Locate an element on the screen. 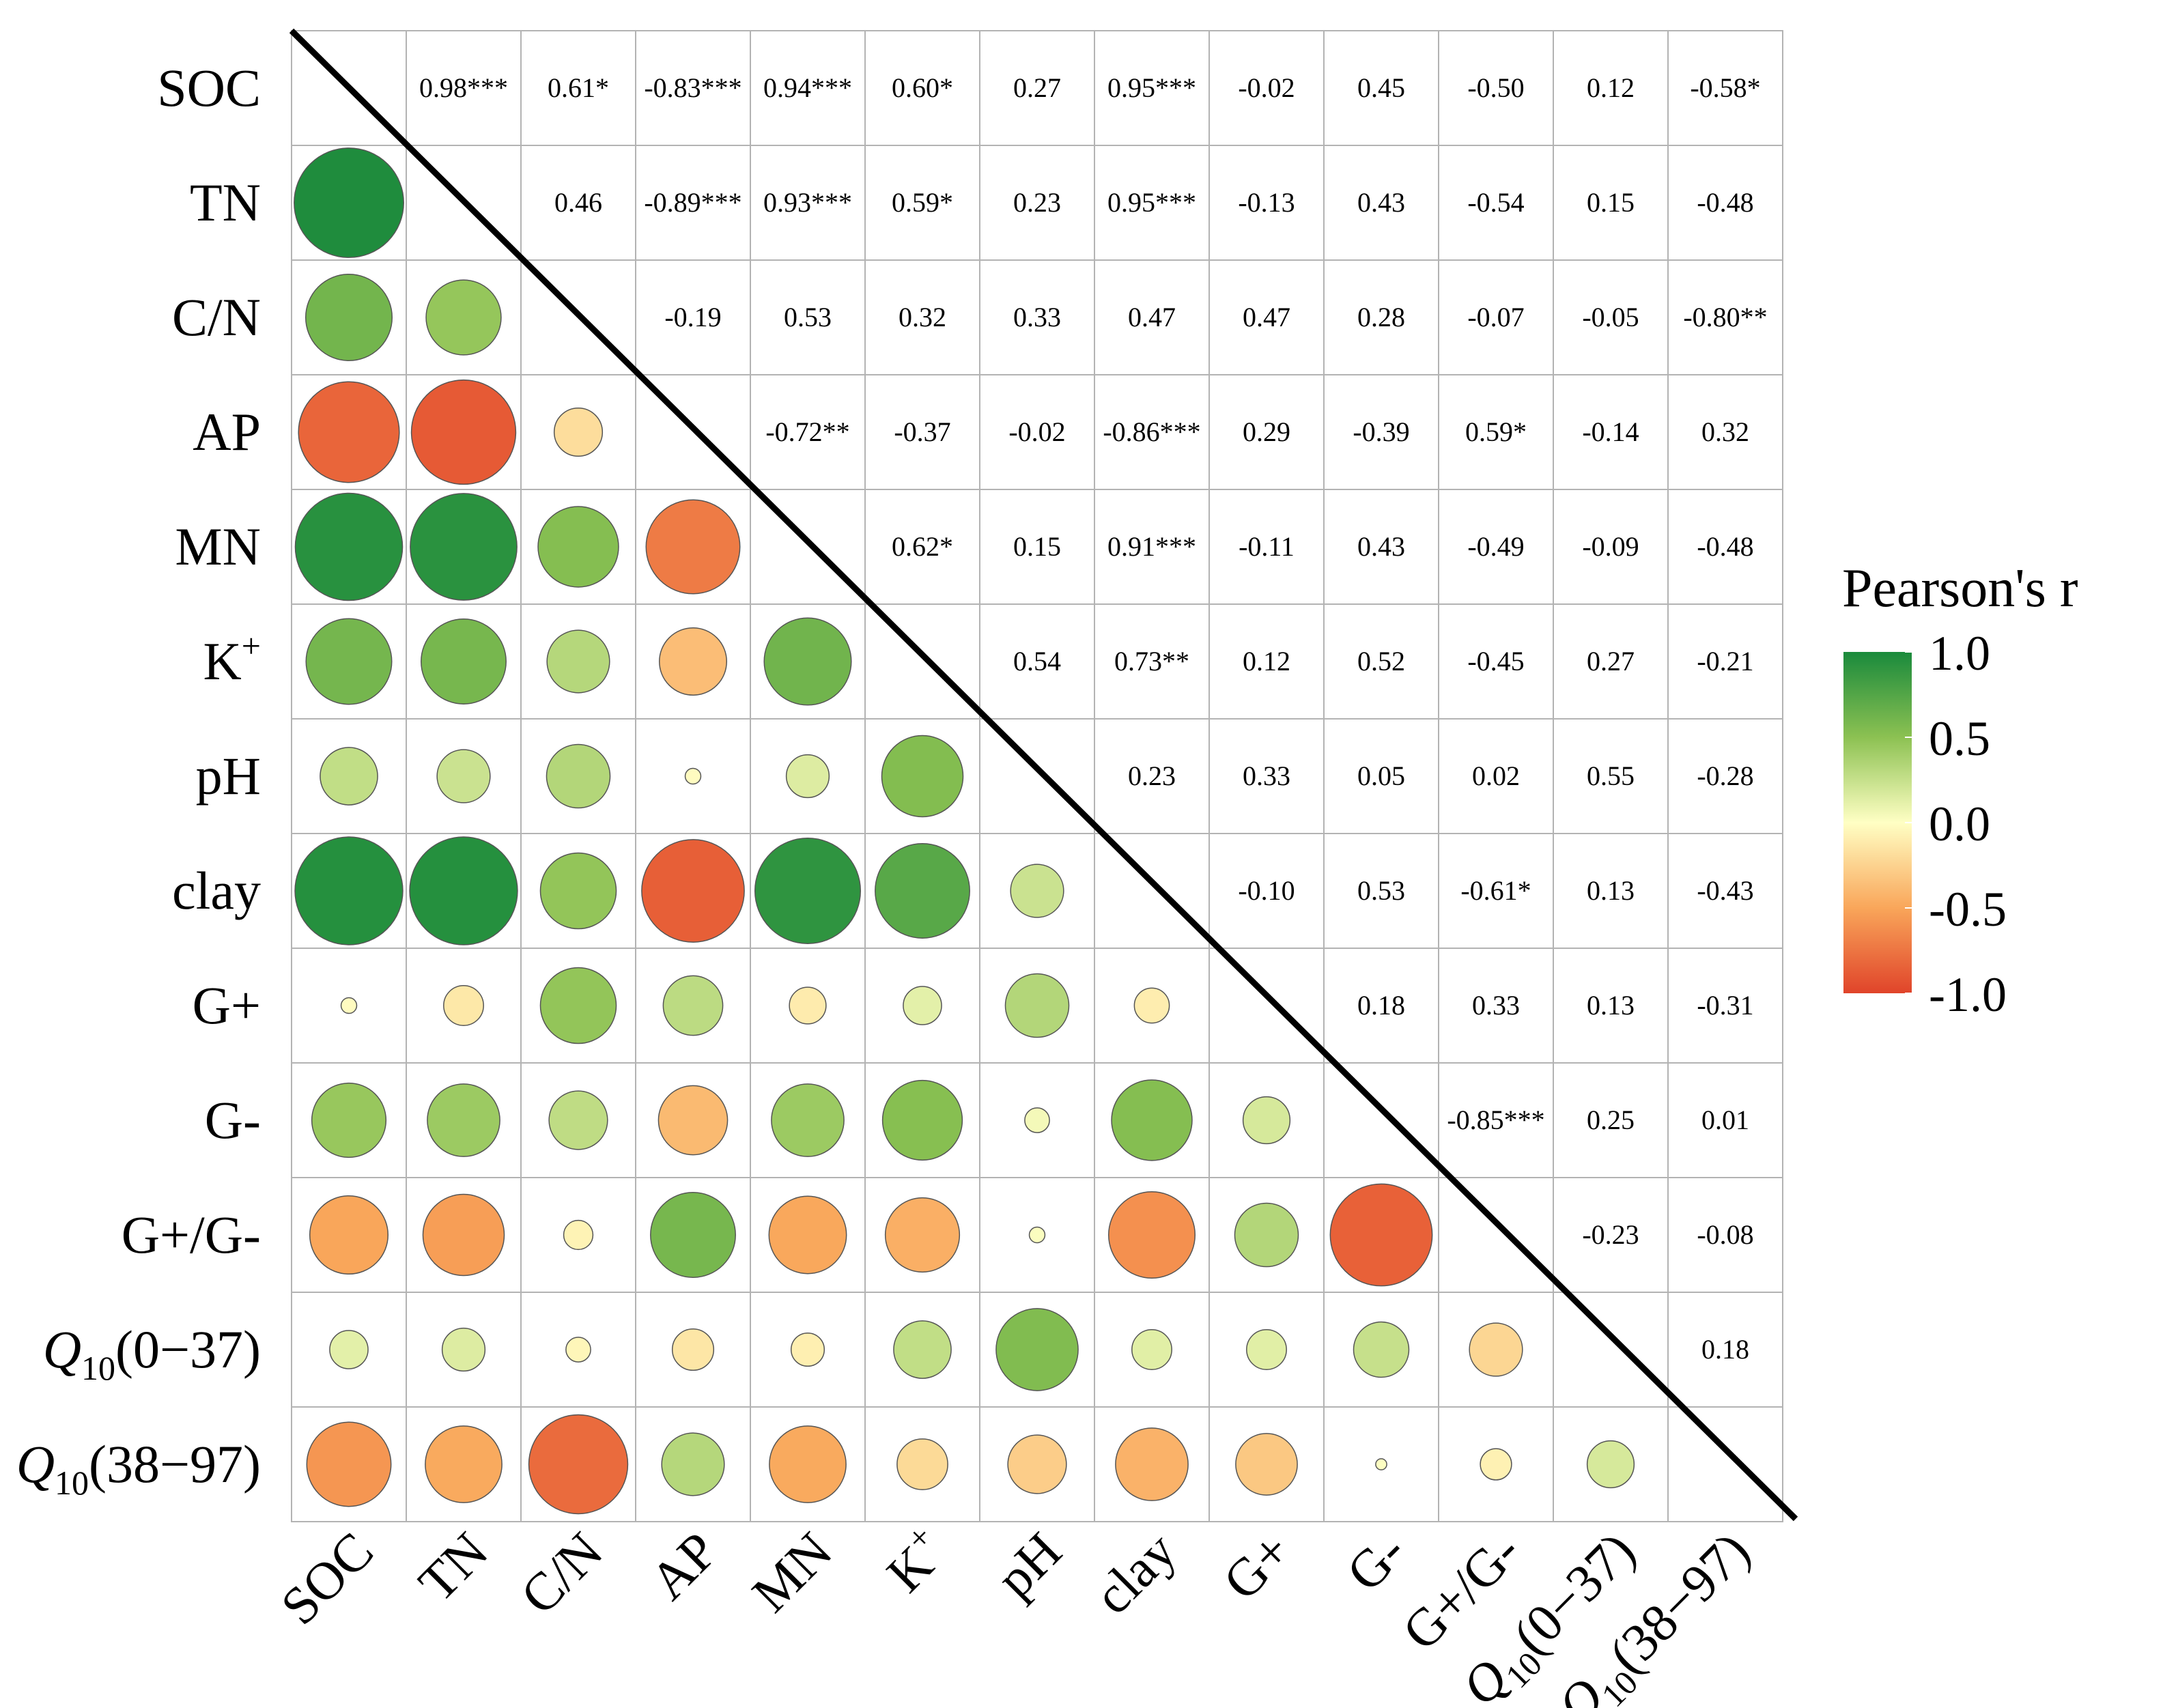 Image resolution: width=2163 pixels, height=1708 pixels. coefficient-label: 0.53 is located at coordinates (1381, 890).